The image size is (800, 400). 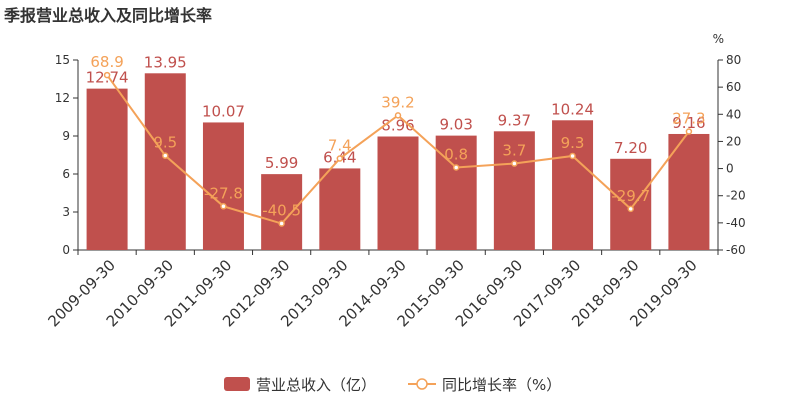 I want to click on y-right-tick-label: 40, so click(x=733, y=114).